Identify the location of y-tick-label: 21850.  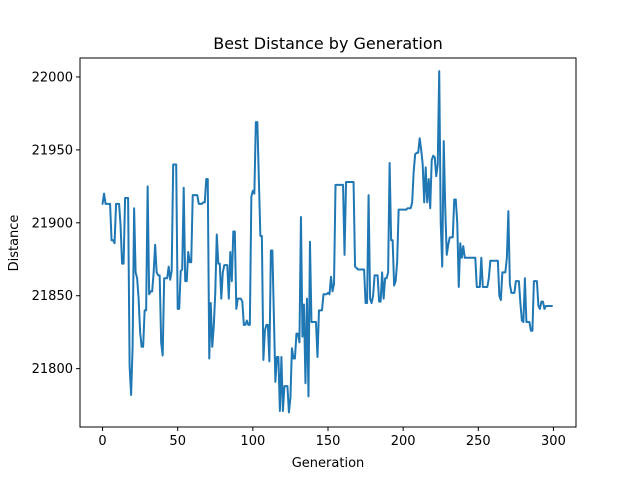
(52, 296).